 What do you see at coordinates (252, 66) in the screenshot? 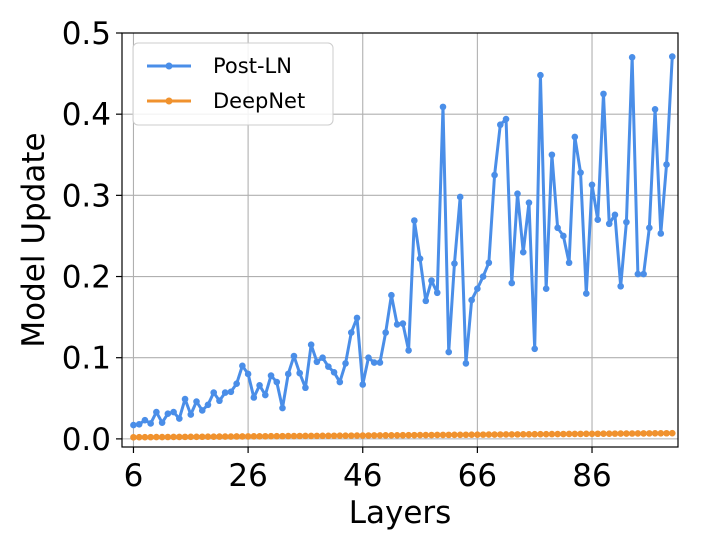
I see `legend-label-post-ln: Post-LN` at bounding box center [252, 66].